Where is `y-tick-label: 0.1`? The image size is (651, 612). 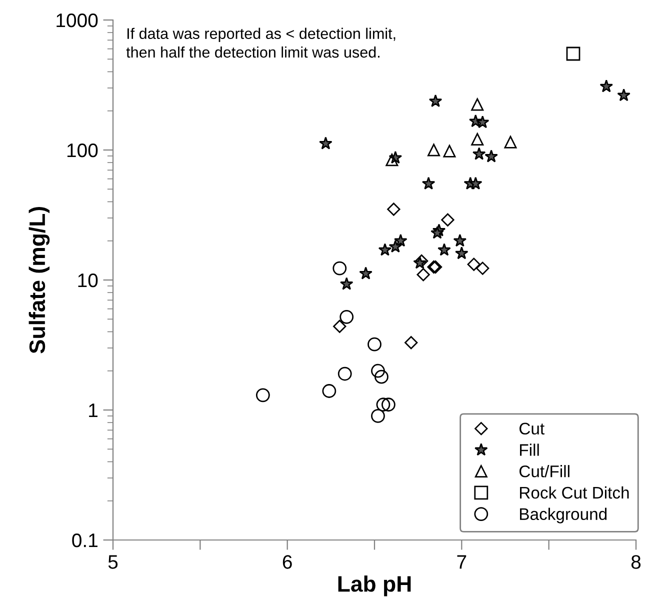
y-tick-label: 0.1 is located at coordinates (85, 540).